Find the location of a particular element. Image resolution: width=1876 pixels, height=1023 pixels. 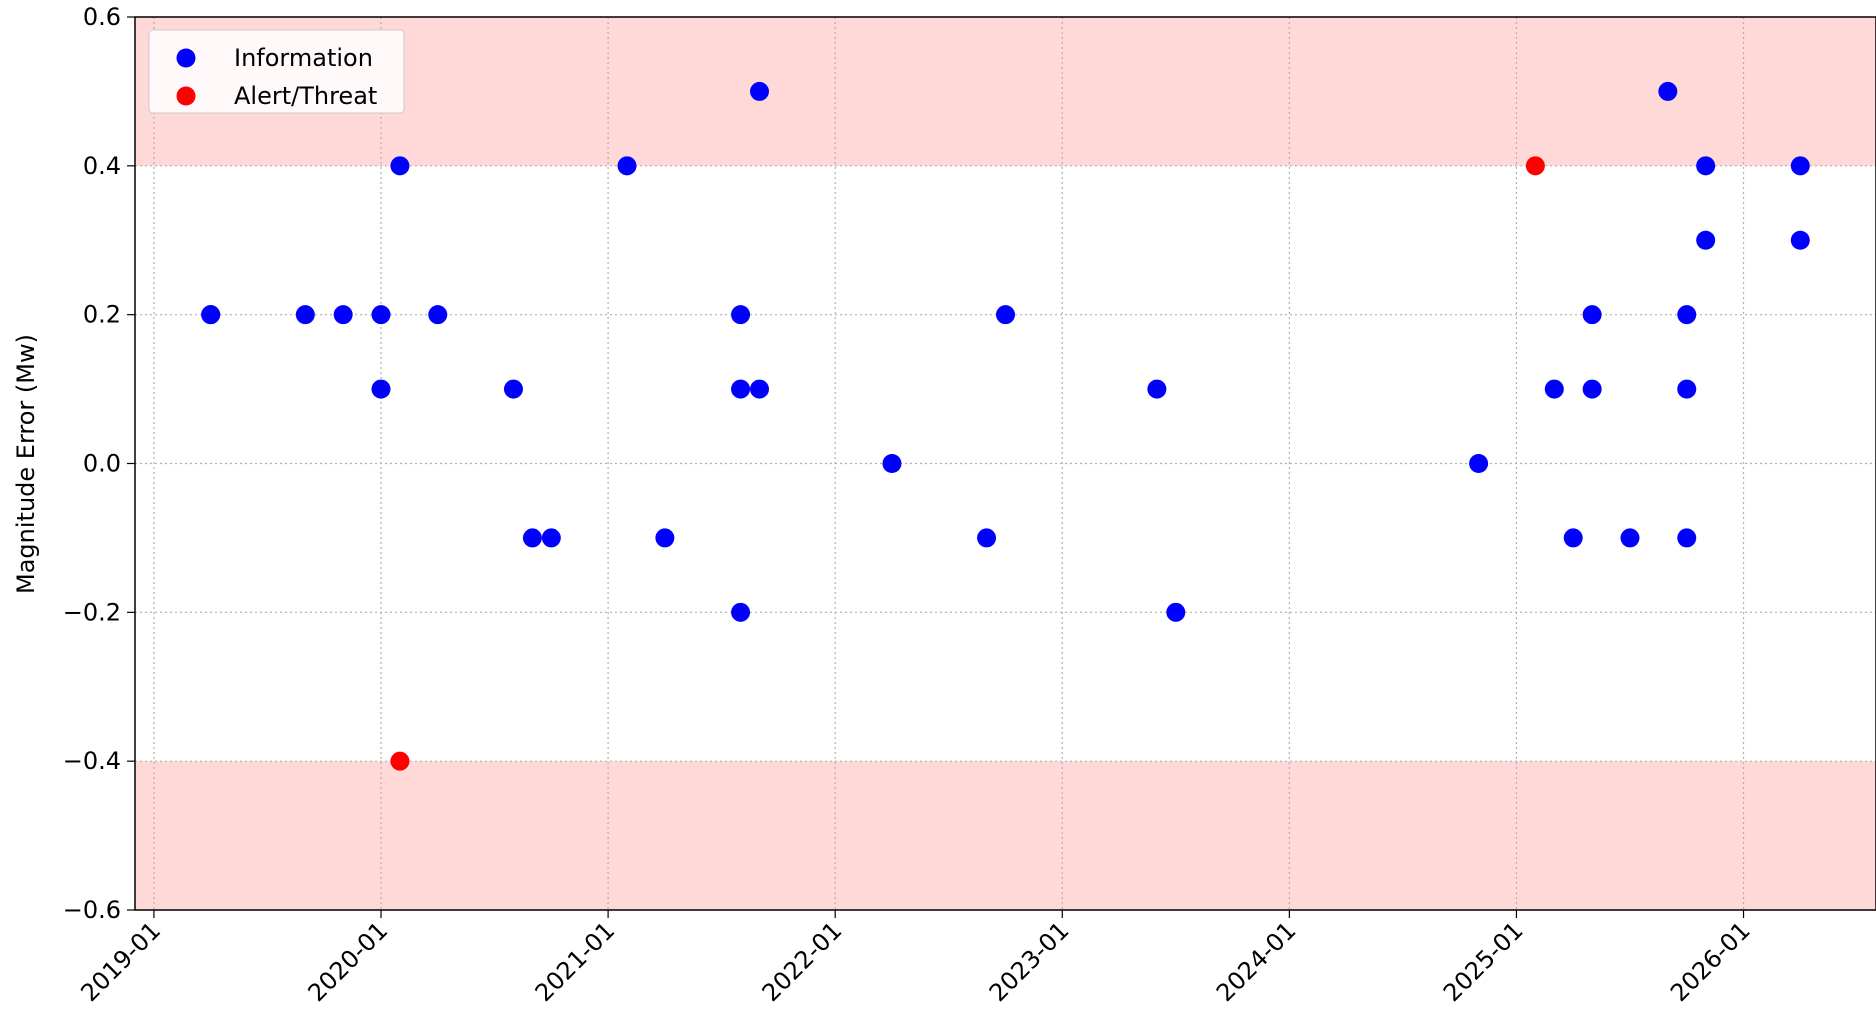

x-tick-label: 2024-01 is located at coordinates (1256, 961).